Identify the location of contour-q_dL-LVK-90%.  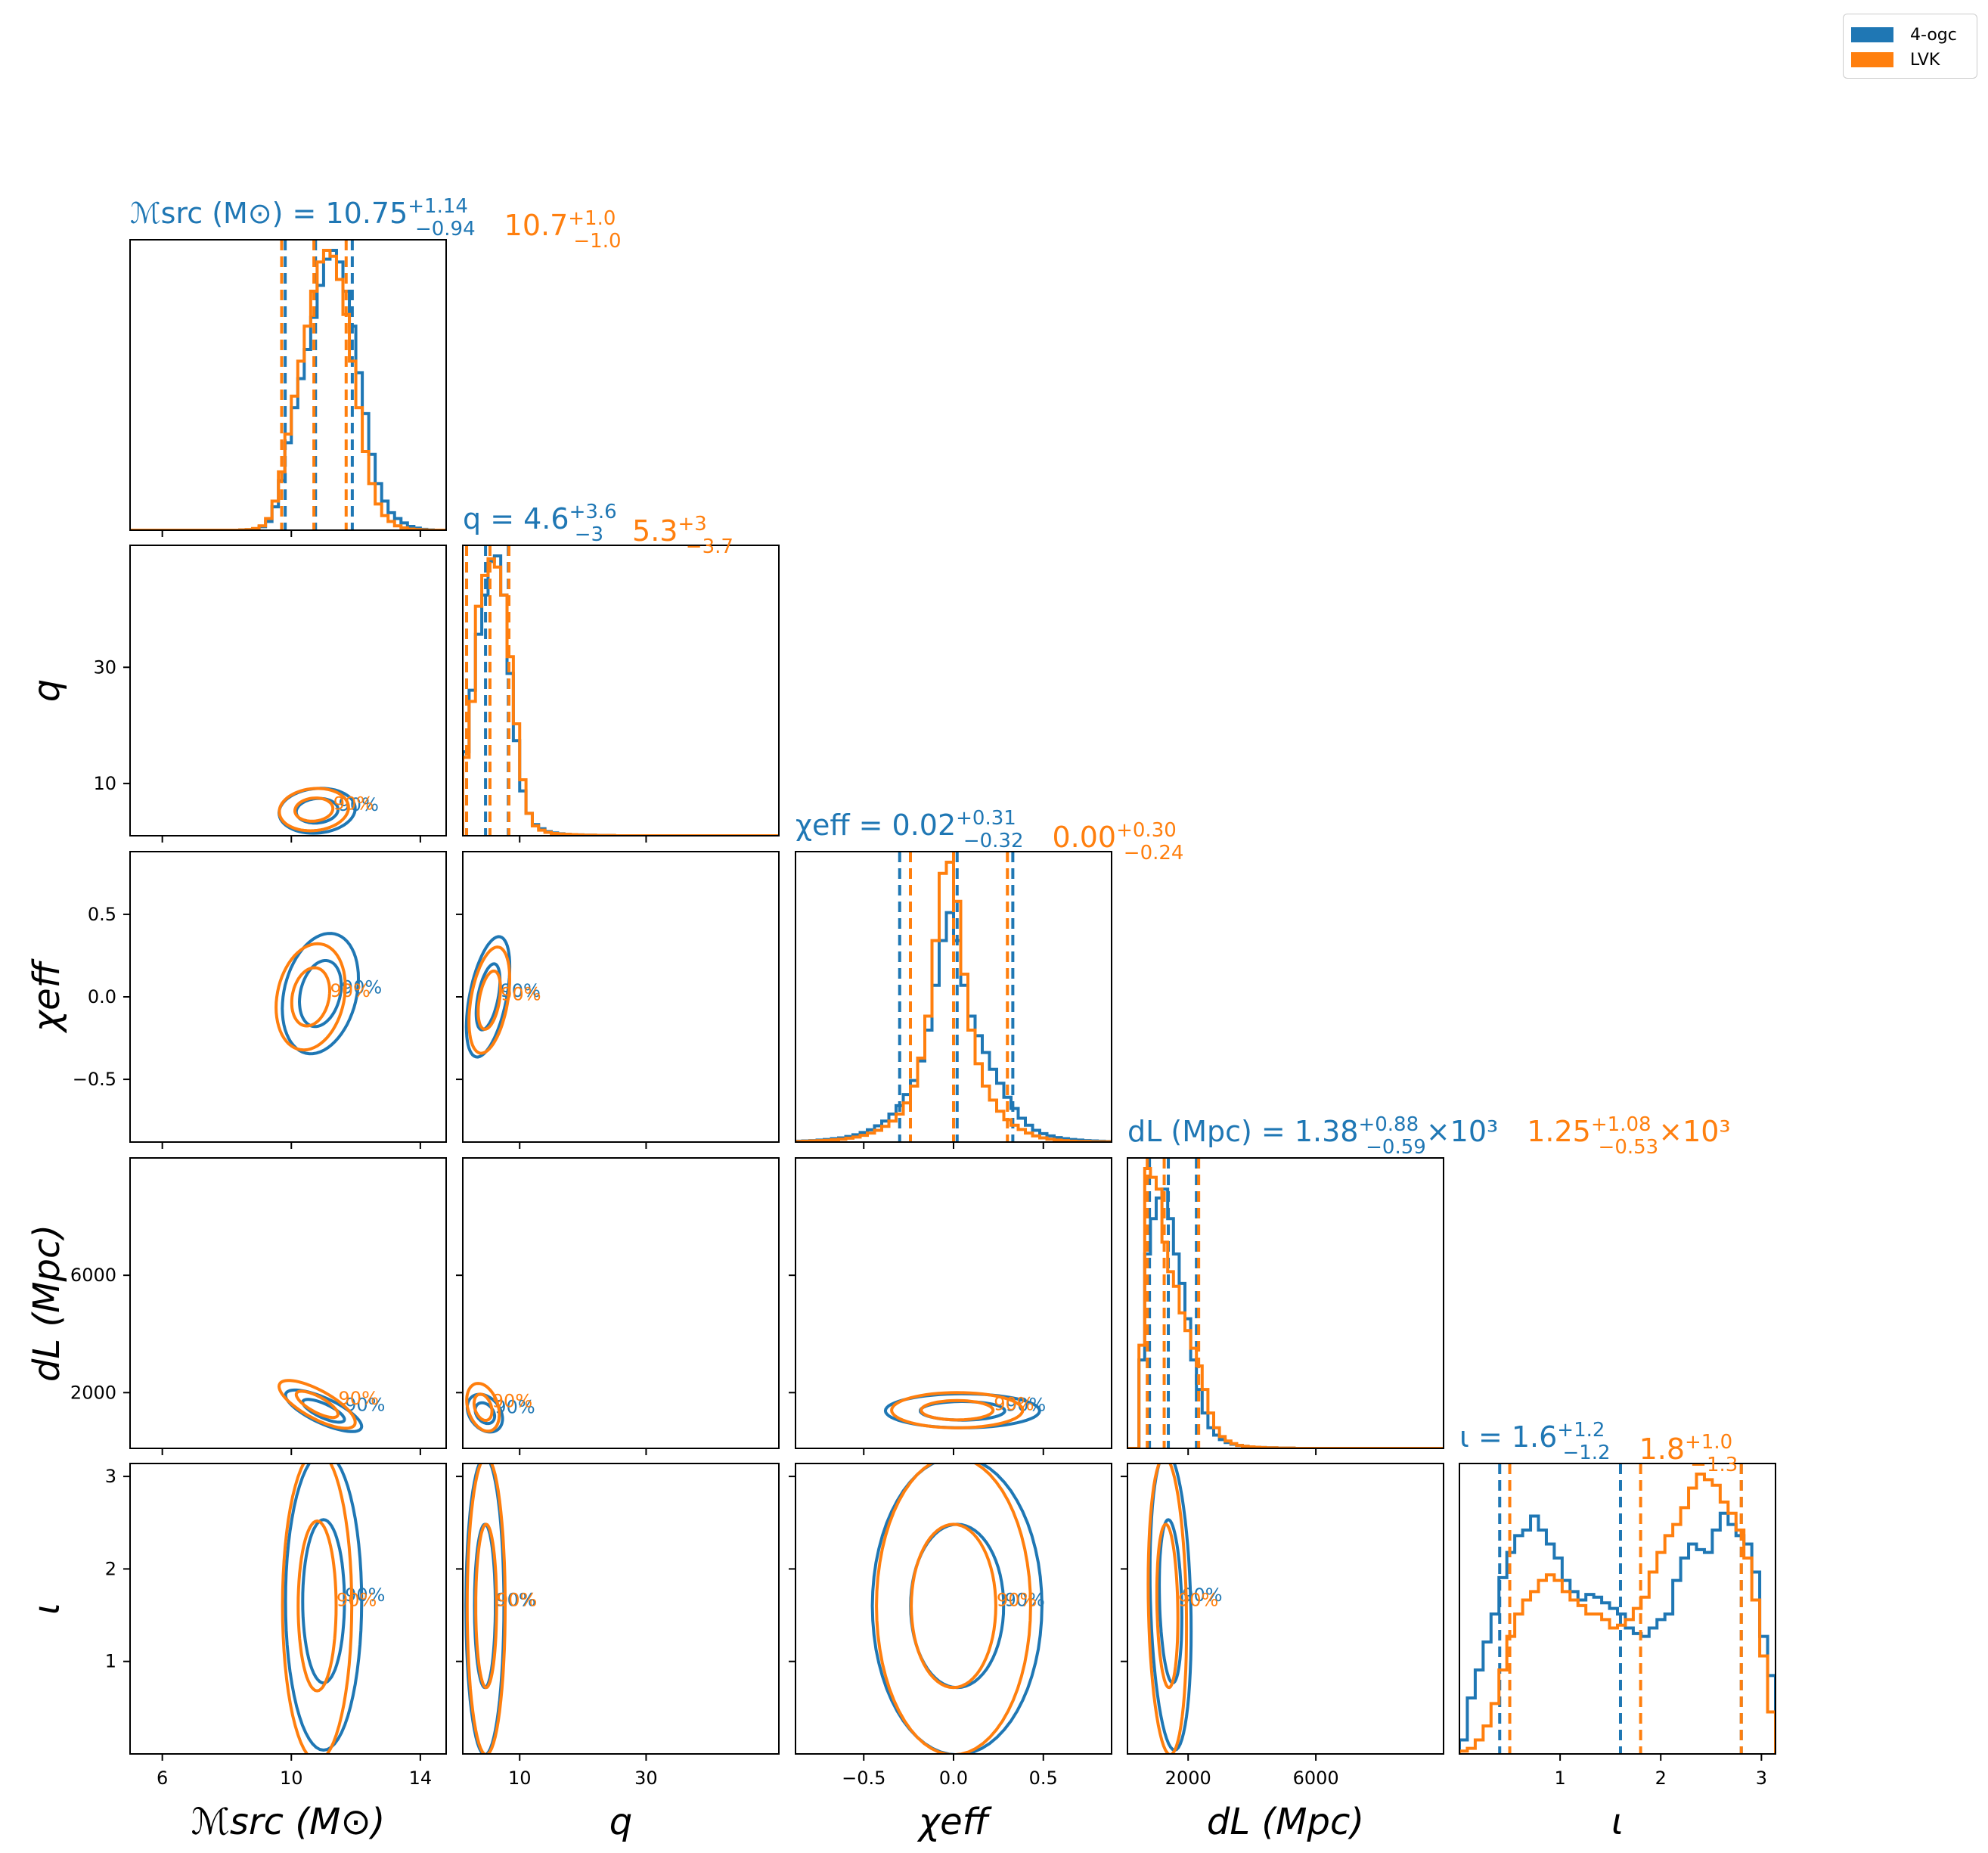
(483, 1407).